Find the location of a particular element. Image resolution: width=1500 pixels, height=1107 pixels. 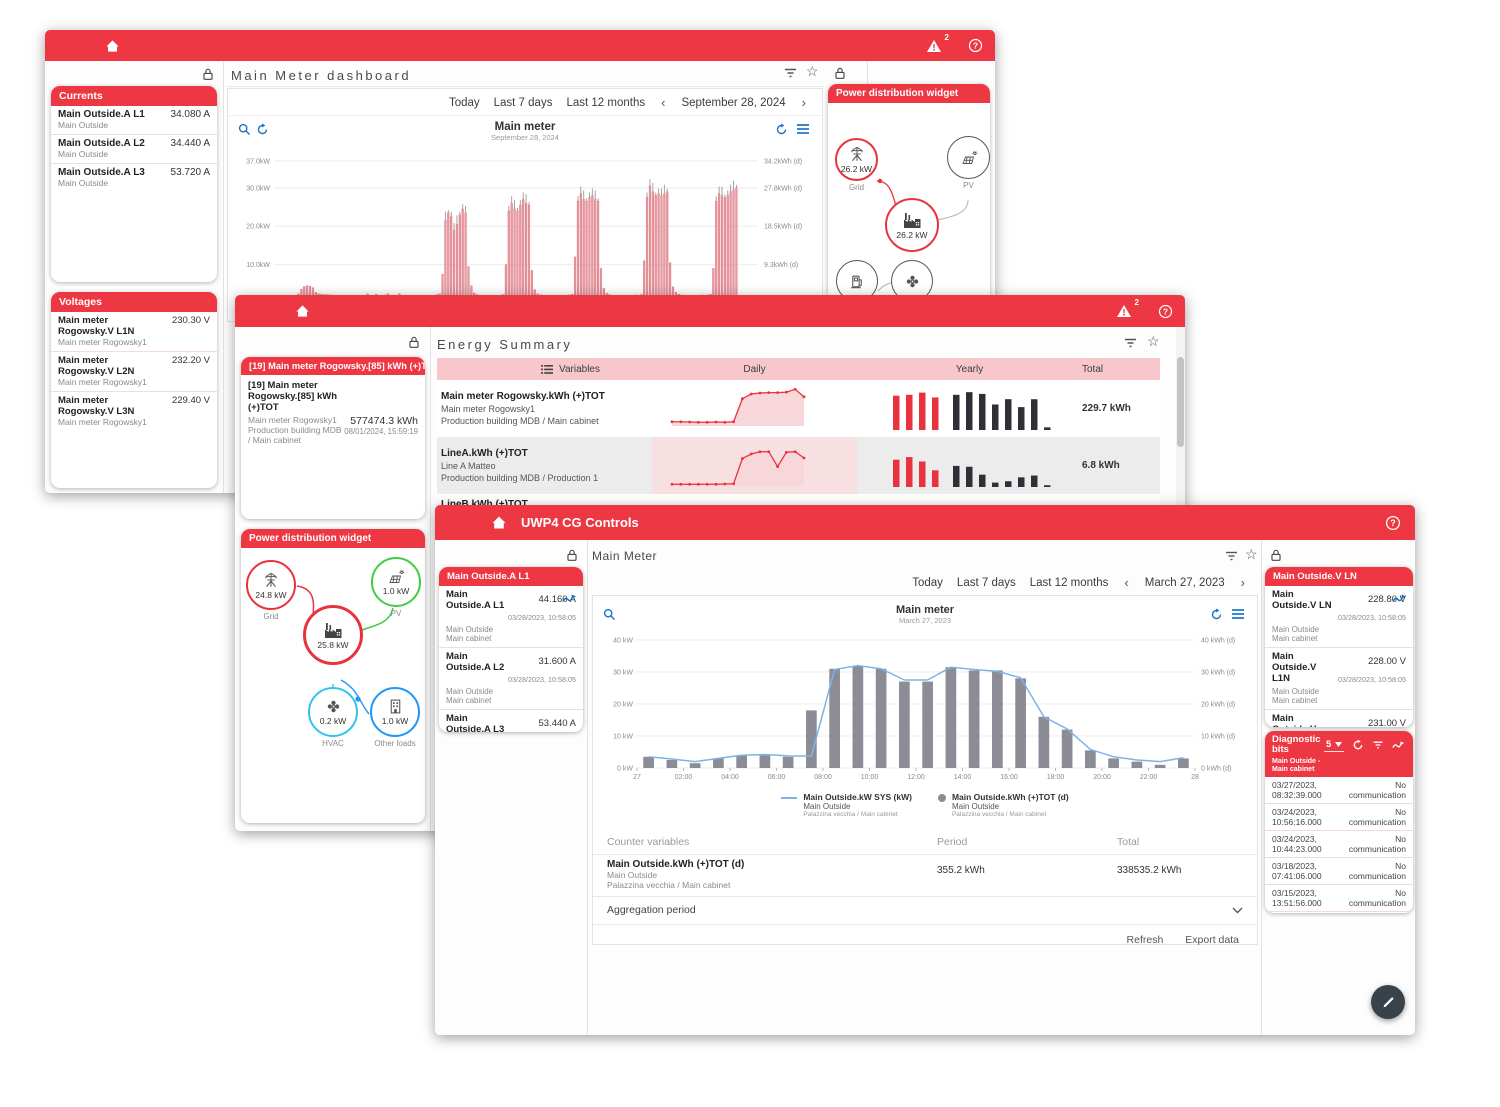

pdw-node-plant: 25.8 kW is located at coordinates (333, 635).